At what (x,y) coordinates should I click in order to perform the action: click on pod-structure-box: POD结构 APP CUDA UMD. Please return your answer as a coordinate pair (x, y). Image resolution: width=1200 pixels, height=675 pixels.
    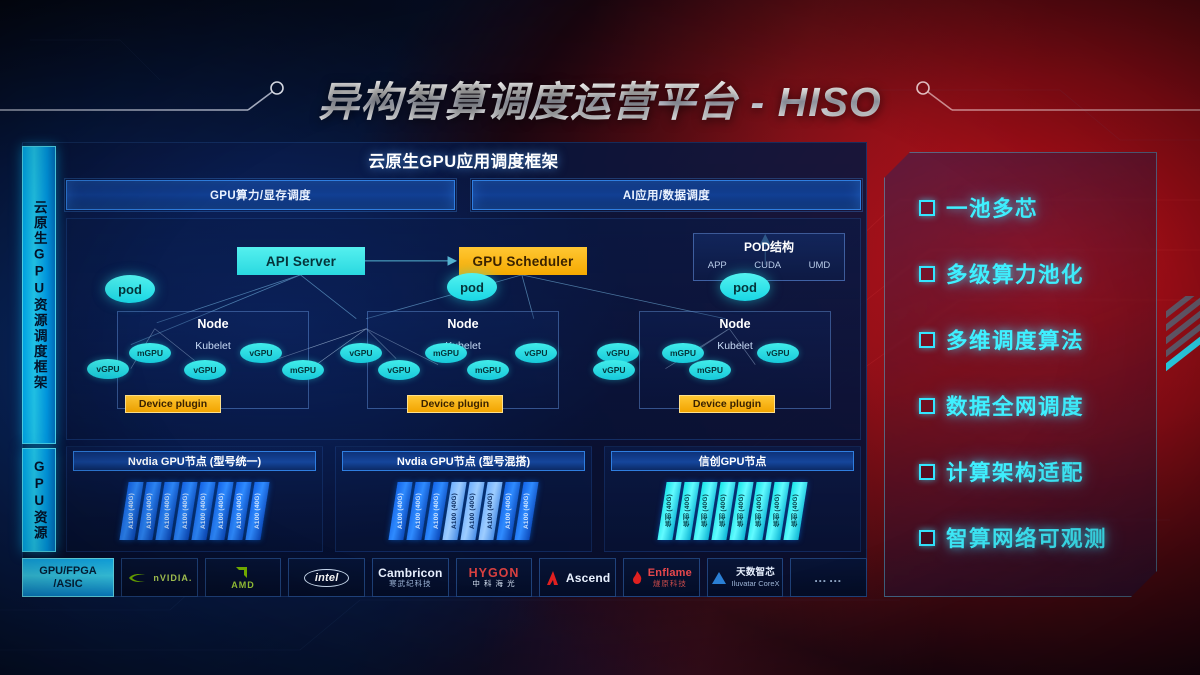
    Looking at the image, I should click on (769, 257).